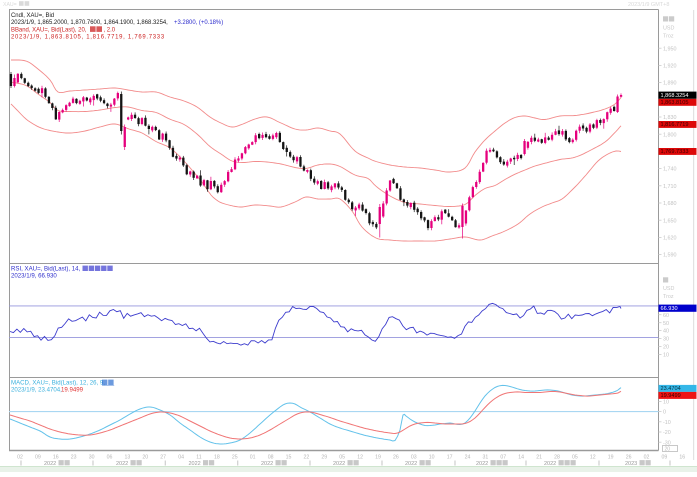  Describe the element at coordinates (670, 84) in the screenshot. I see `svg-text: 1,890` at that location.